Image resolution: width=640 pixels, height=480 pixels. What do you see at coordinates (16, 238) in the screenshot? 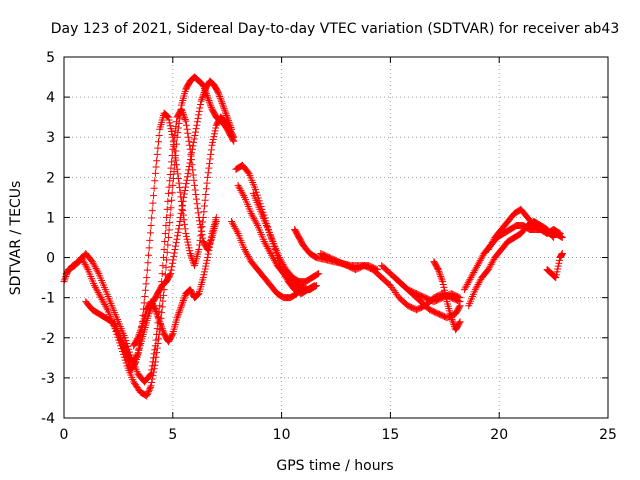
I see `y-axis-label: SDTVAR / TECUs` at bounding box center [16, 238].